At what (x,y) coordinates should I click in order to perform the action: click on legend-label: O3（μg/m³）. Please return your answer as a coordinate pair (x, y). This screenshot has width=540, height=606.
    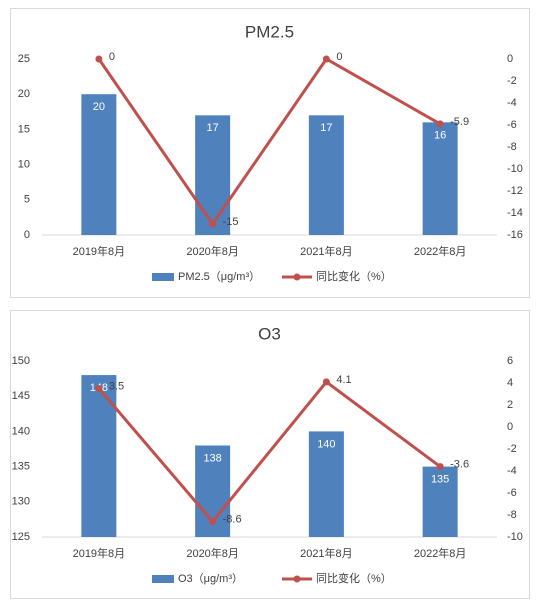
    Looking at the image, I should click on (210, 578).